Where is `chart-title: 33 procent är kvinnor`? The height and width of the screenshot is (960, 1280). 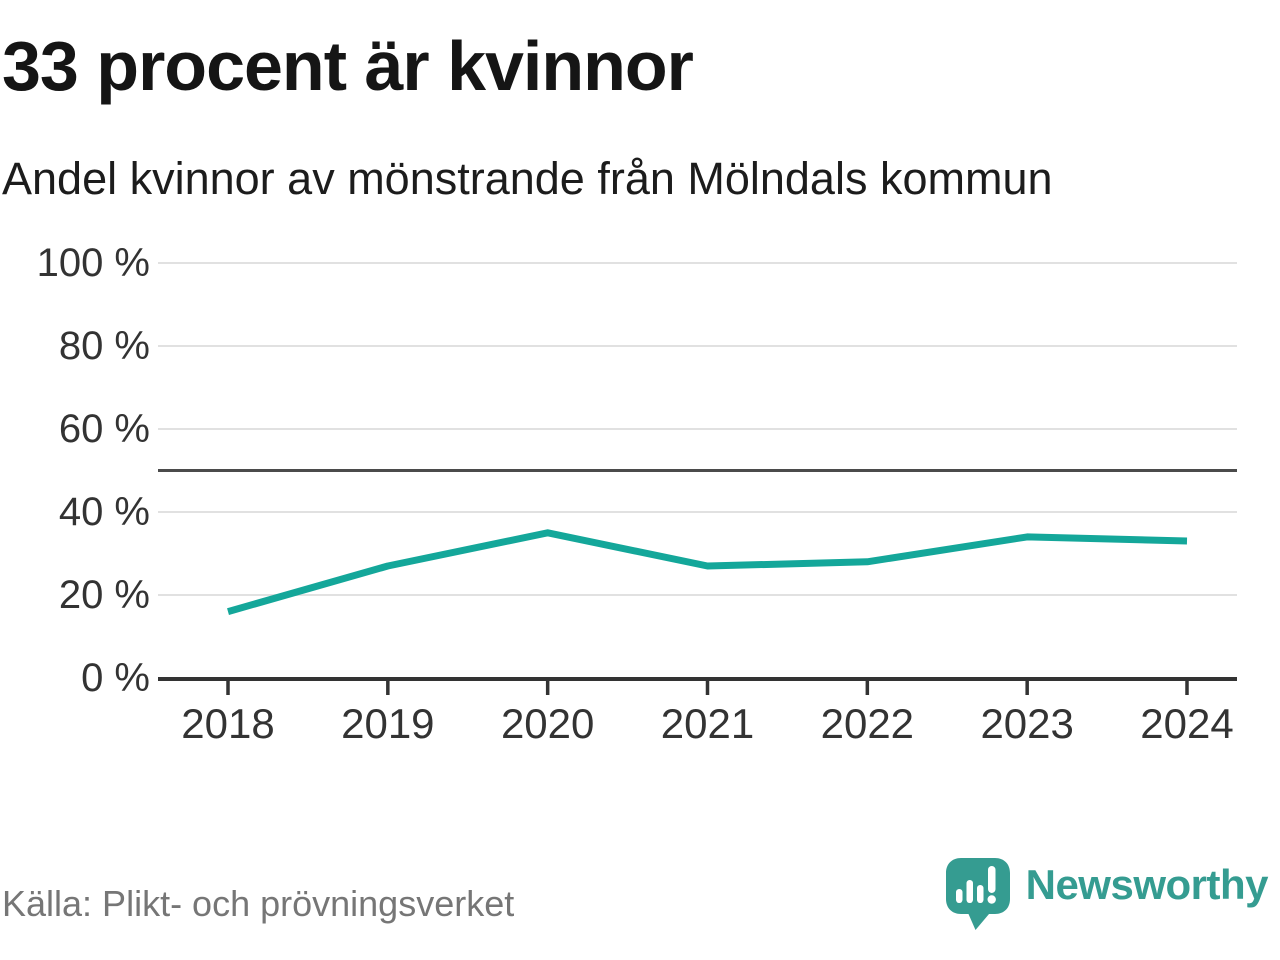 chart-title: 33 procent är kvinnor is located at coordinates (348, 66).